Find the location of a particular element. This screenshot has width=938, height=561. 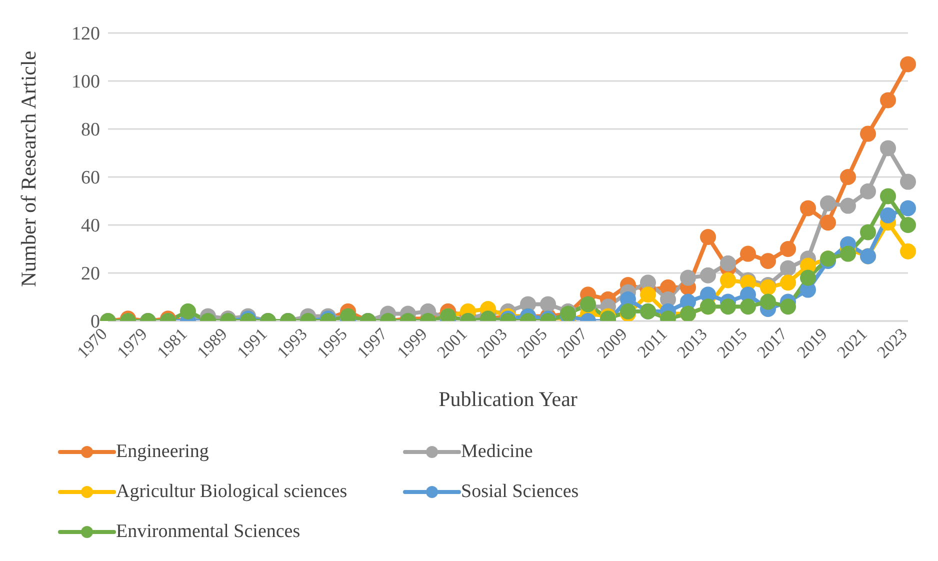

y-axis-title: Number of Research Article is located at coordinates (28, 168).